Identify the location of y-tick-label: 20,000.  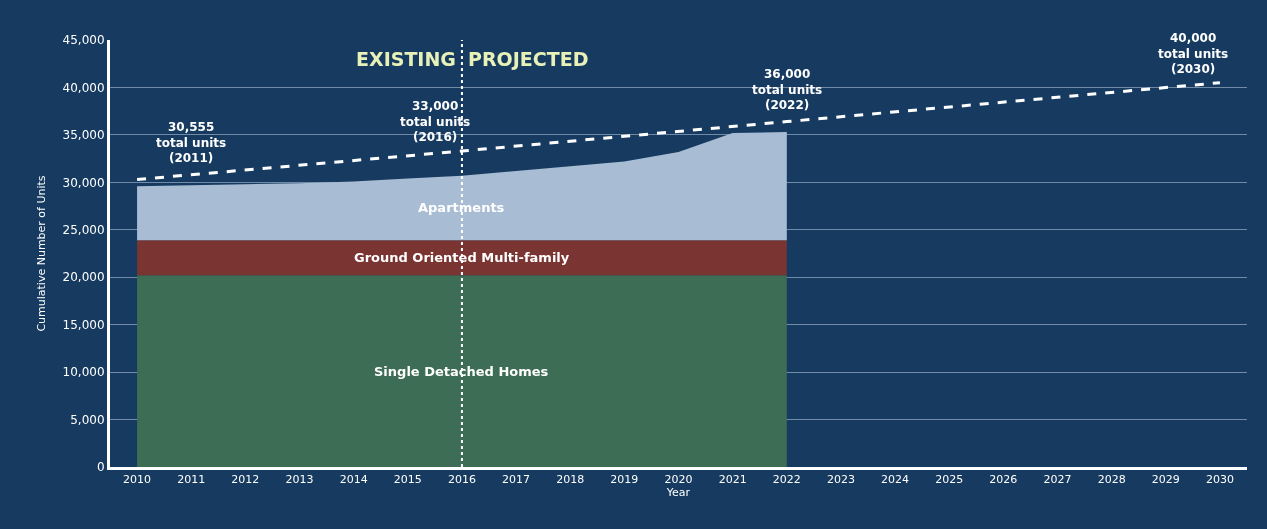
(83, 277).